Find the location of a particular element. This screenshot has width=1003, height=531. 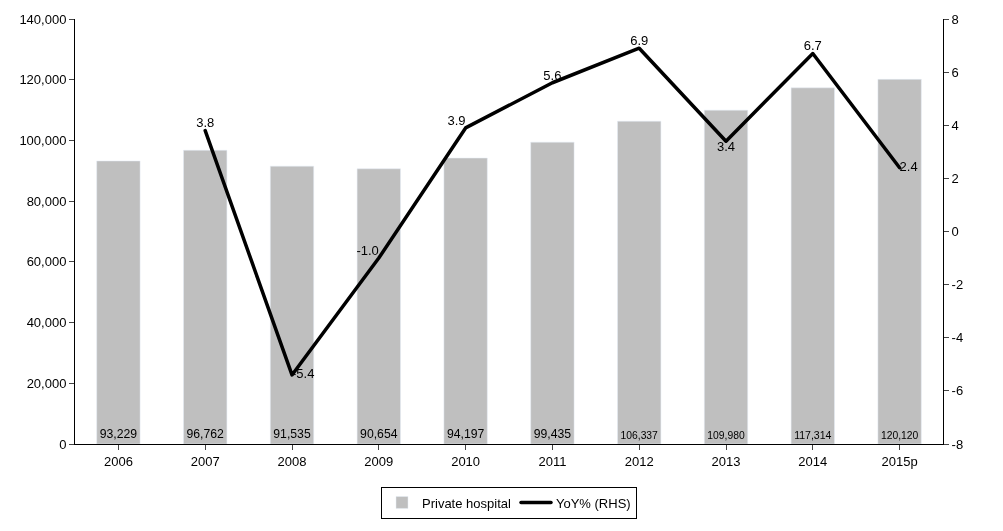

x-tick-label: 2013 is located at coordinates (726, 461).